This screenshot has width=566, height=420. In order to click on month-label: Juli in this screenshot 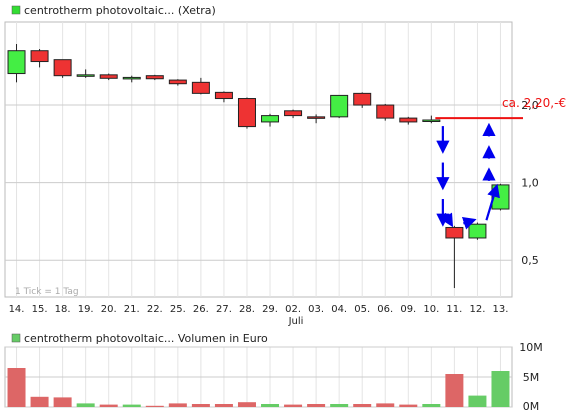, I will do `click(296, 321)`.